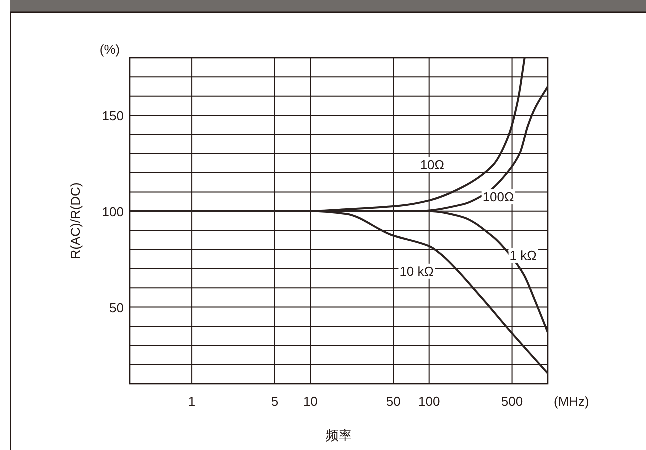 The image size is (646, 450). What do you see at coordinates (432, 164) in the screenshot?
I see `series-label: 10Ω` at bounding box center [432, 164].